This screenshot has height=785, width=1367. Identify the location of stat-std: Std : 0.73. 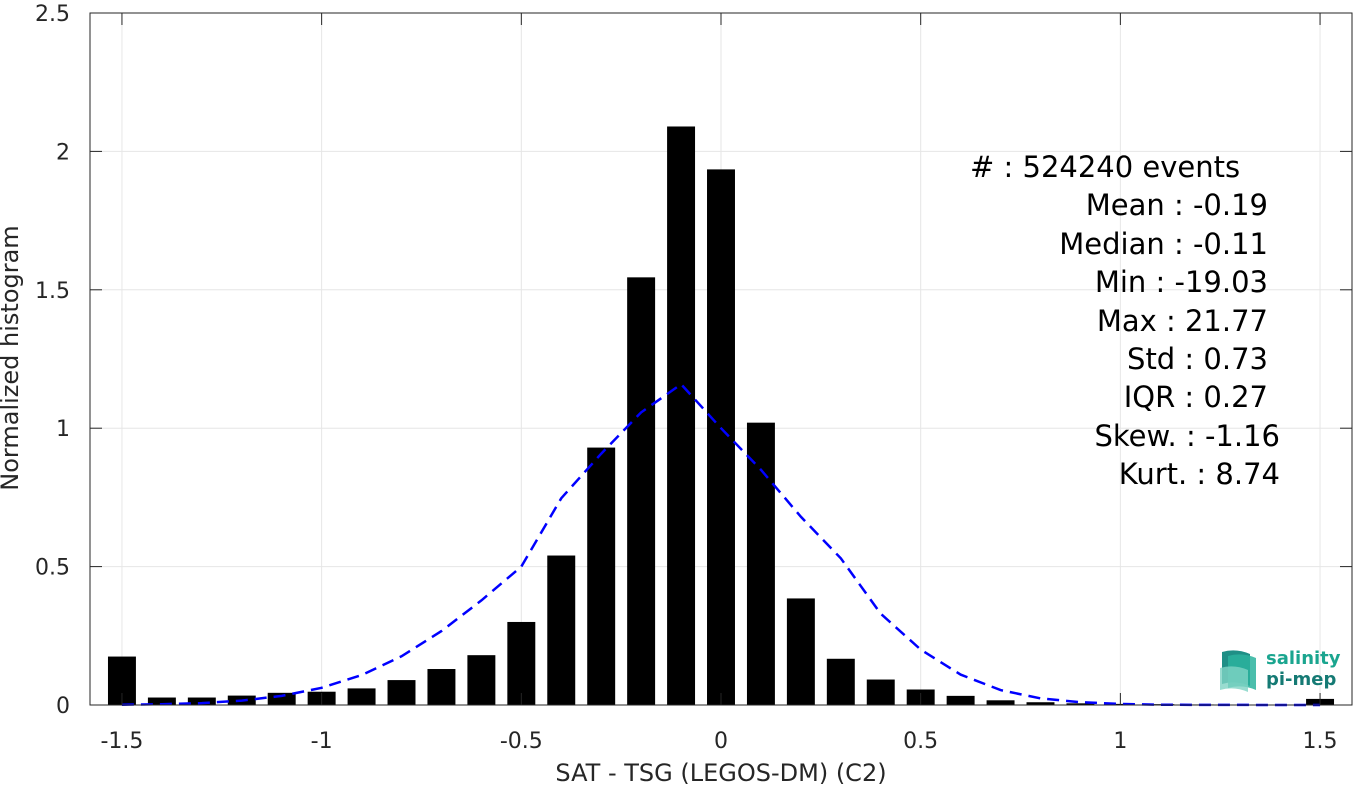
(1197, 359).